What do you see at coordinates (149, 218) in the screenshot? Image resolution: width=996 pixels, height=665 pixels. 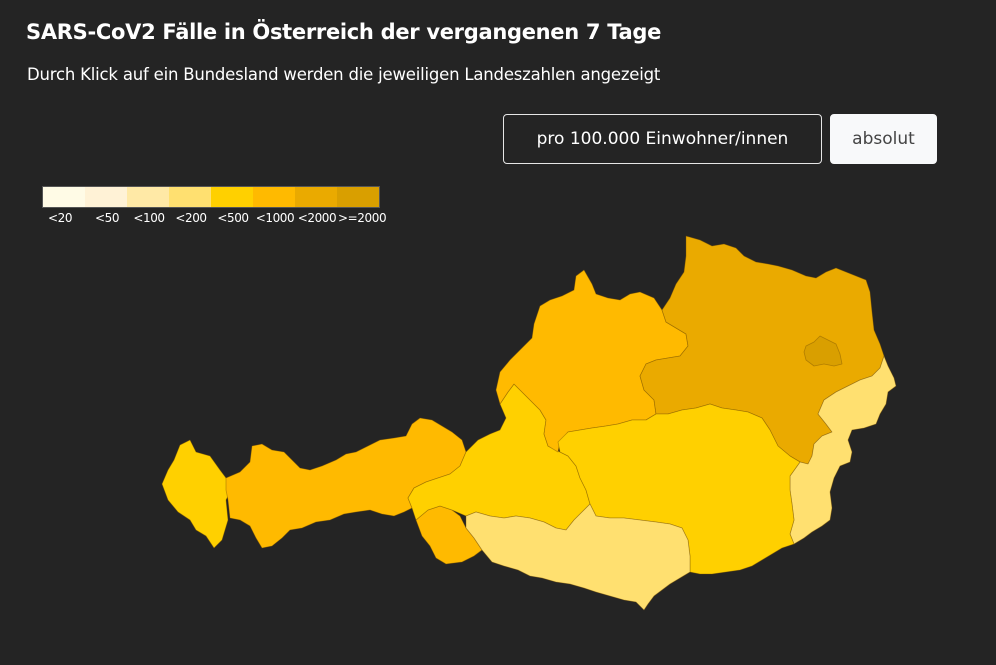 I see `legend-label: <100` at bounding box center [149, 218].